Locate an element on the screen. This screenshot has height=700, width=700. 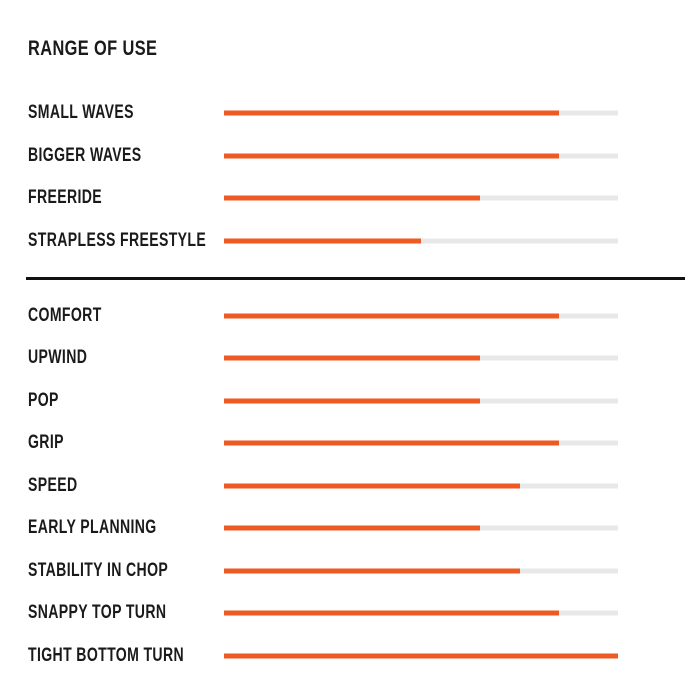
rating-row: GRIP is located at coordinates (350, 443).